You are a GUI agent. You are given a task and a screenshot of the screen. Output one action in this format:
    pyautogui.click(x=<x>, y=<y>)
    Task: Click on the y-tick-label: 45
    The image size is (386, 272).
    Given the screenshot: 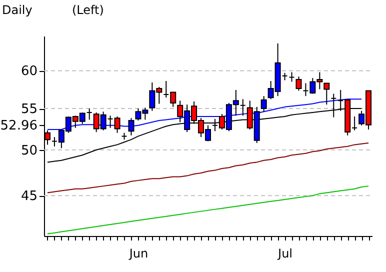 What is the action you would take?
    pyautogui.click(x=29, y=196)
    